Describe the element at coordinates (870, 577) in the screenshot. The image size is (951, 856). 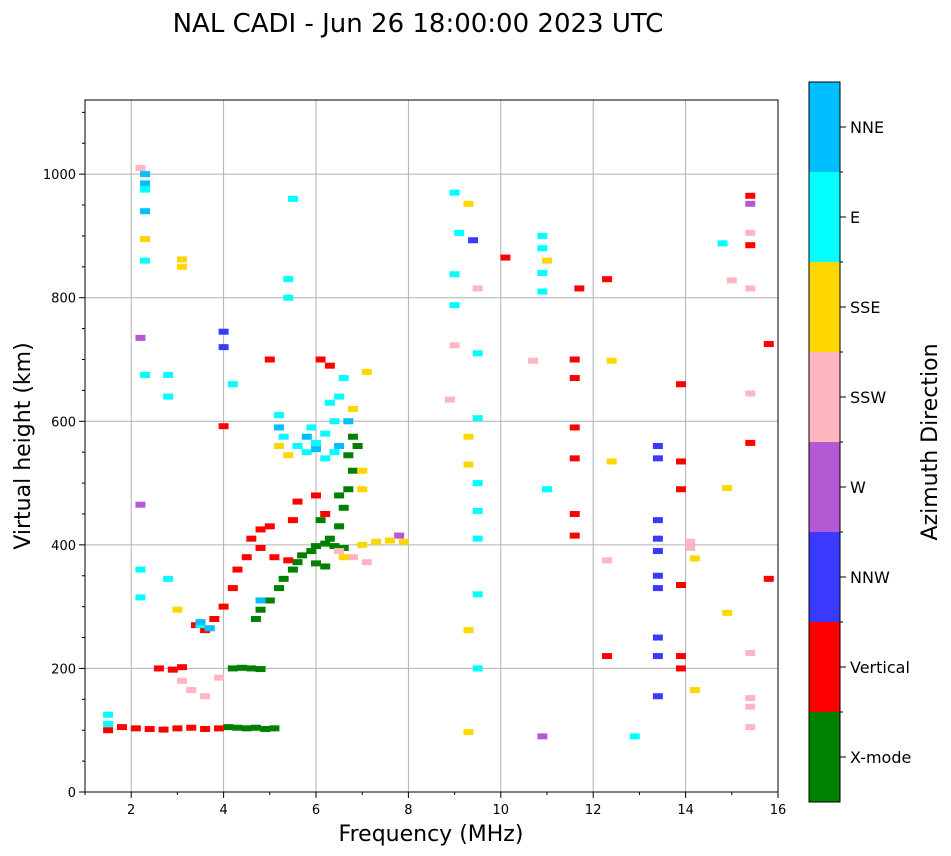
I see `colorbar-tick-label: NNW` at that location.